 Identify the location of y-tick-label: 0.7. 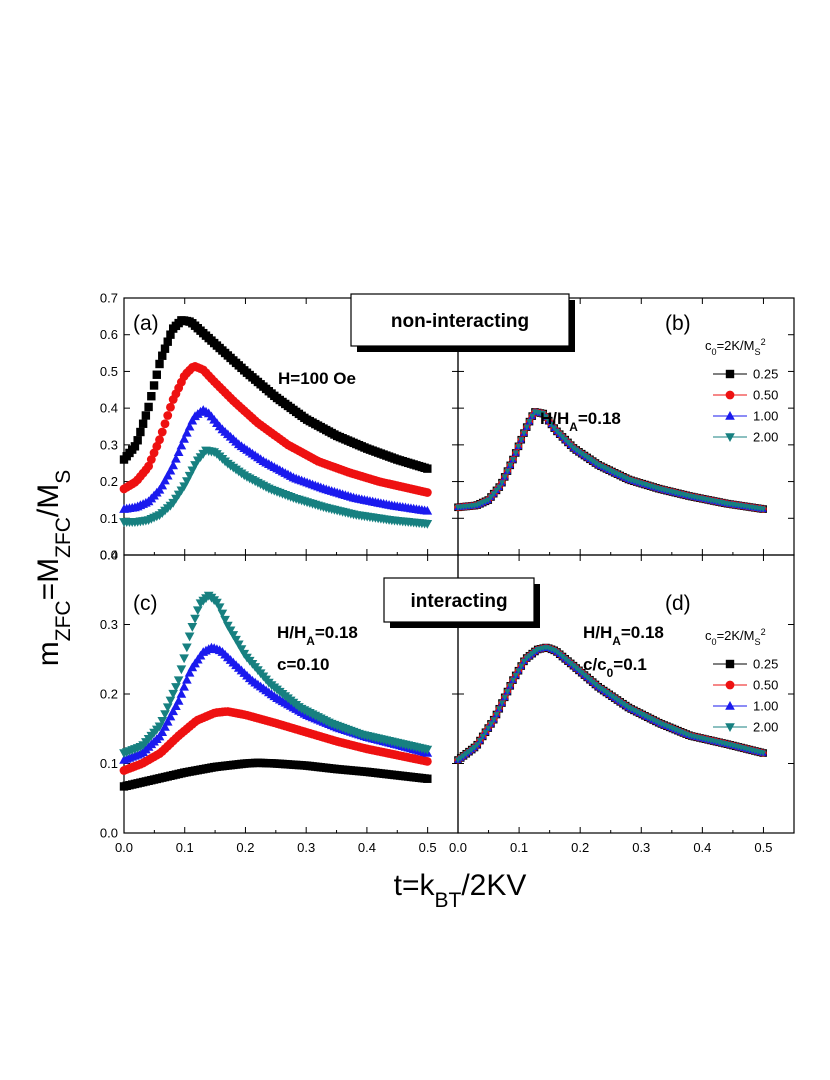
(109, 298).